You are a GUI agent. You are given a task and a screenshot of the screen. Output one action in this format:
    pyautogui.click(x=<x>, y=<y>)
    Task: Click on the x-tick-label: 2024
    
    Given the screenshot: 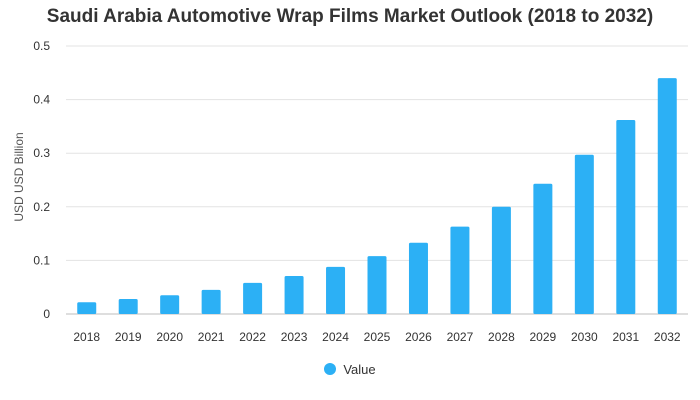 What is the action you would take?
    pyautogui.click(x=335, y=337)
    